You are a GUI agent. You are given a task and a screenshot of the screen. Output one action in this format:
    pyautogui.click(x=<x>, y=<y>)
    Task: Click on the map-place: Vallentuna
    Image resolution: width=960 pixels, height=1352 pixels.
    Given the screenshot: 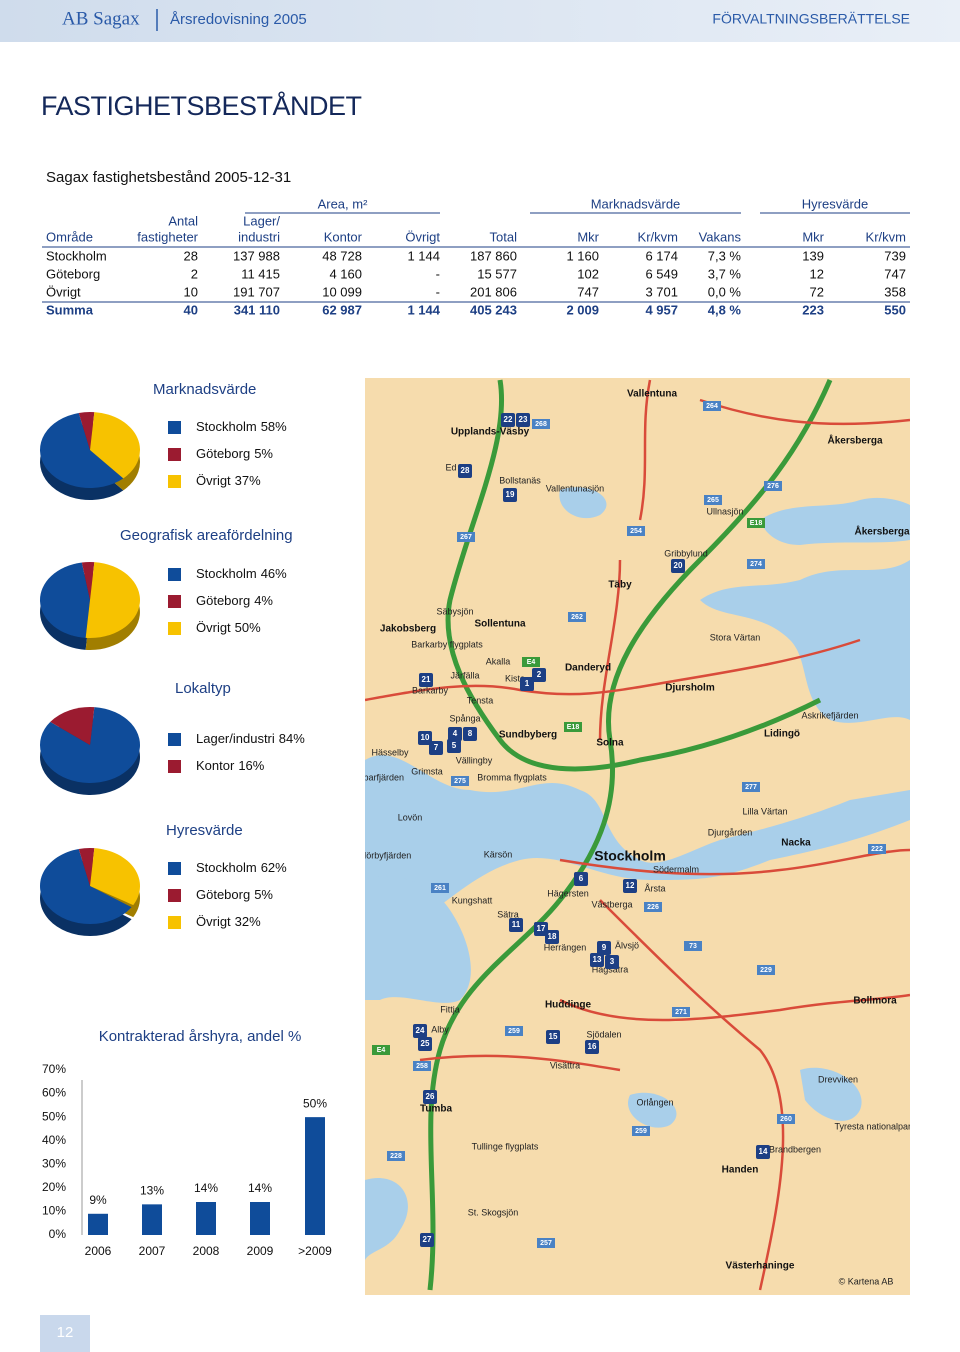 What is the action you would take?
    pyautogui.click(x=652, y=394)
    